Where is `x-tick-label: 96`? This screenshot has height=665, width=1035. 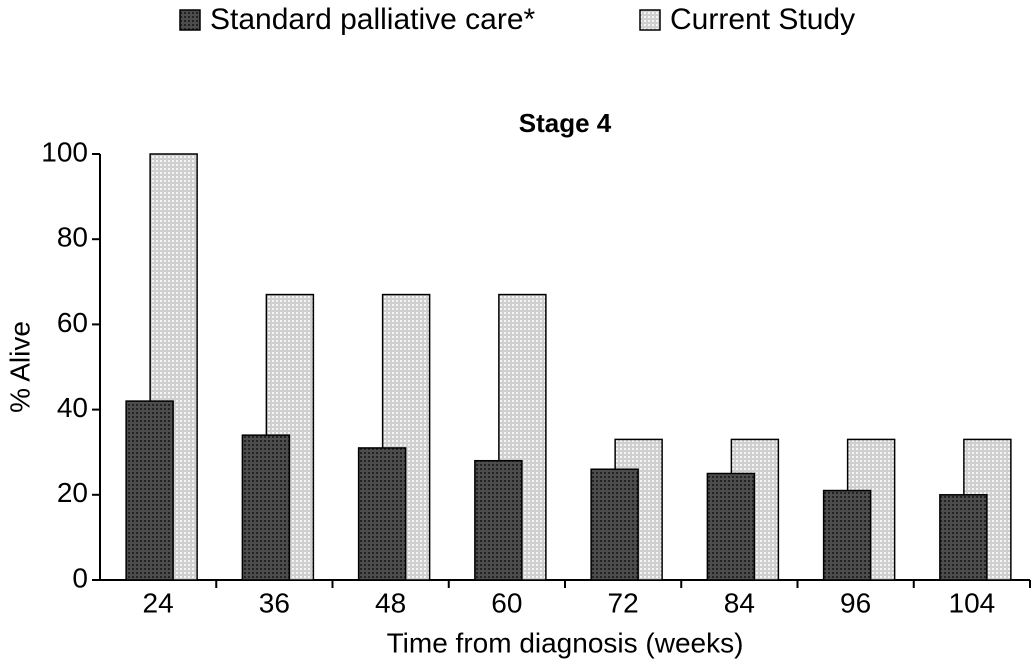 x-tick-label: 96 is located at coordinates (855, 602).